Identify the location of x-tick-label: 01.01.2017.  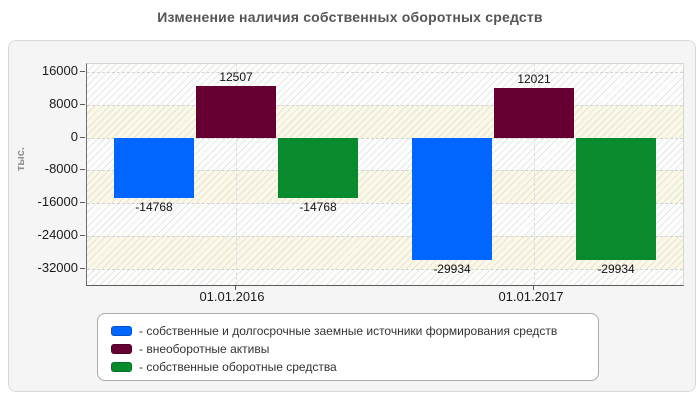
(531, 296).